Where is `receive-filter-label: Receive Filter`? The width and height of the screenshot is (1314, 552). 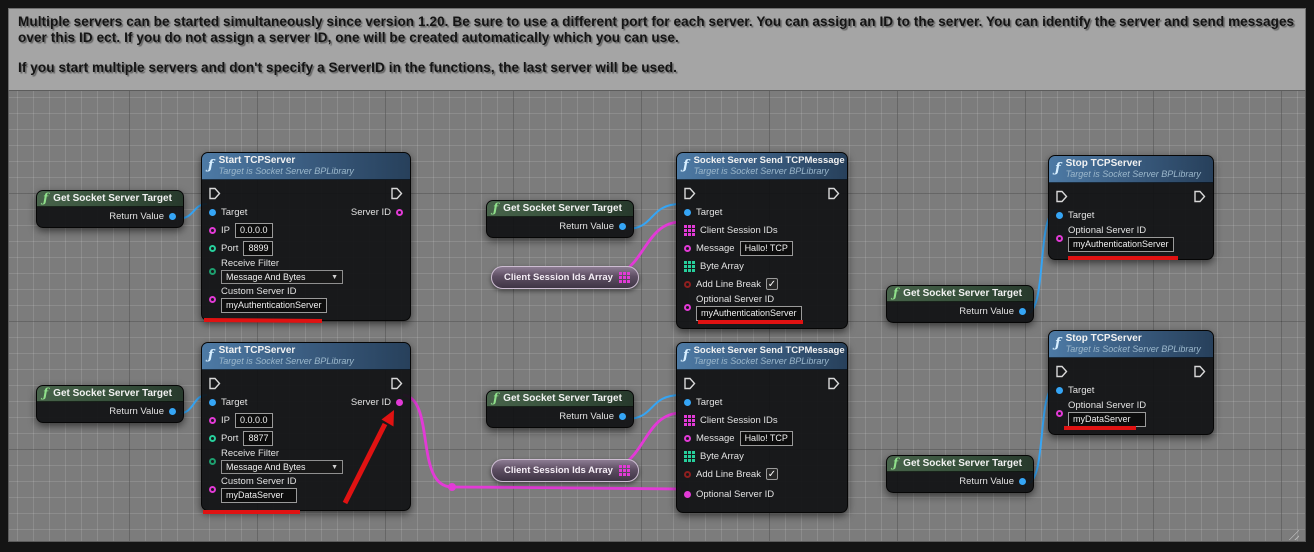 receive-filter-label: Receive Filter is located at coordinates (250, 263).